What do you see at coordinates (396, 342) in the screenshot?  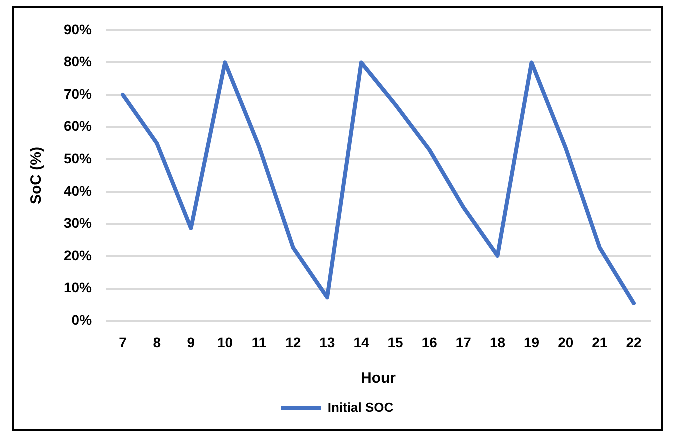 I see `x-tick-label: 15` at bounding box center [396, 342].